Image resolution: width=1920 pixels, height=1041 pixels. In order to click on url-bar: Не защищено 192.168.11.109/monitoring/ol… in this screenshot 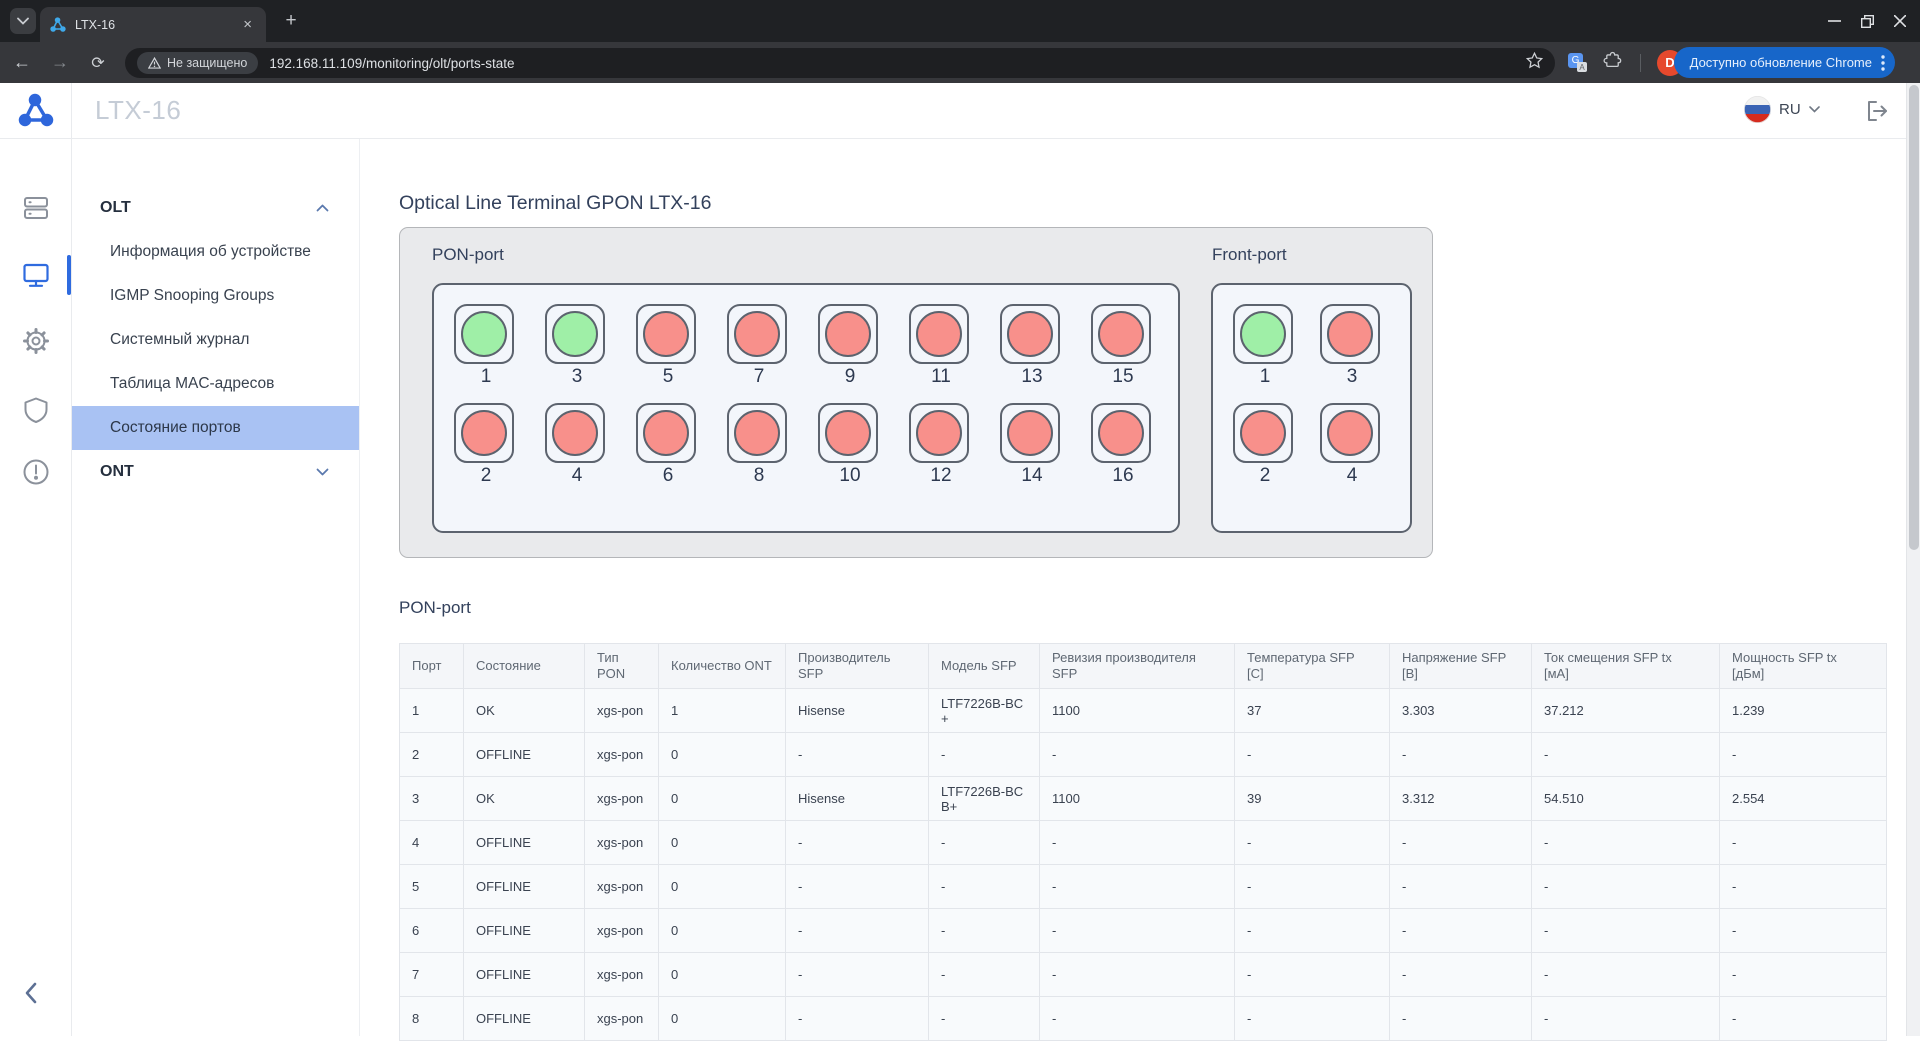, I will do `click(840, 63)`.